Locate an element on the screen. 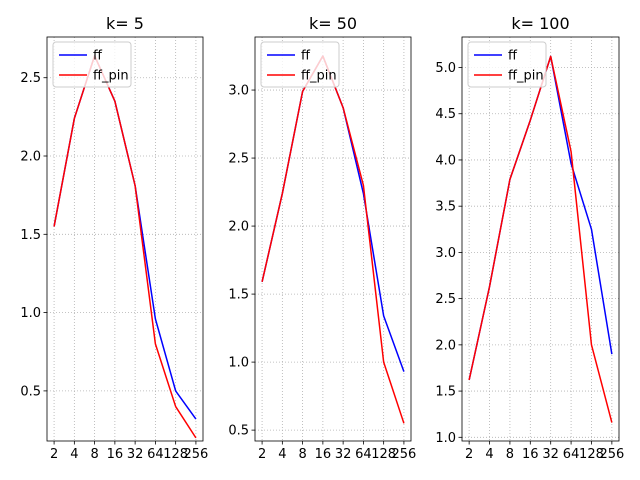 The image size is (640, 480). y-tick-label: 3.5 is located at coordinates (445, 207).